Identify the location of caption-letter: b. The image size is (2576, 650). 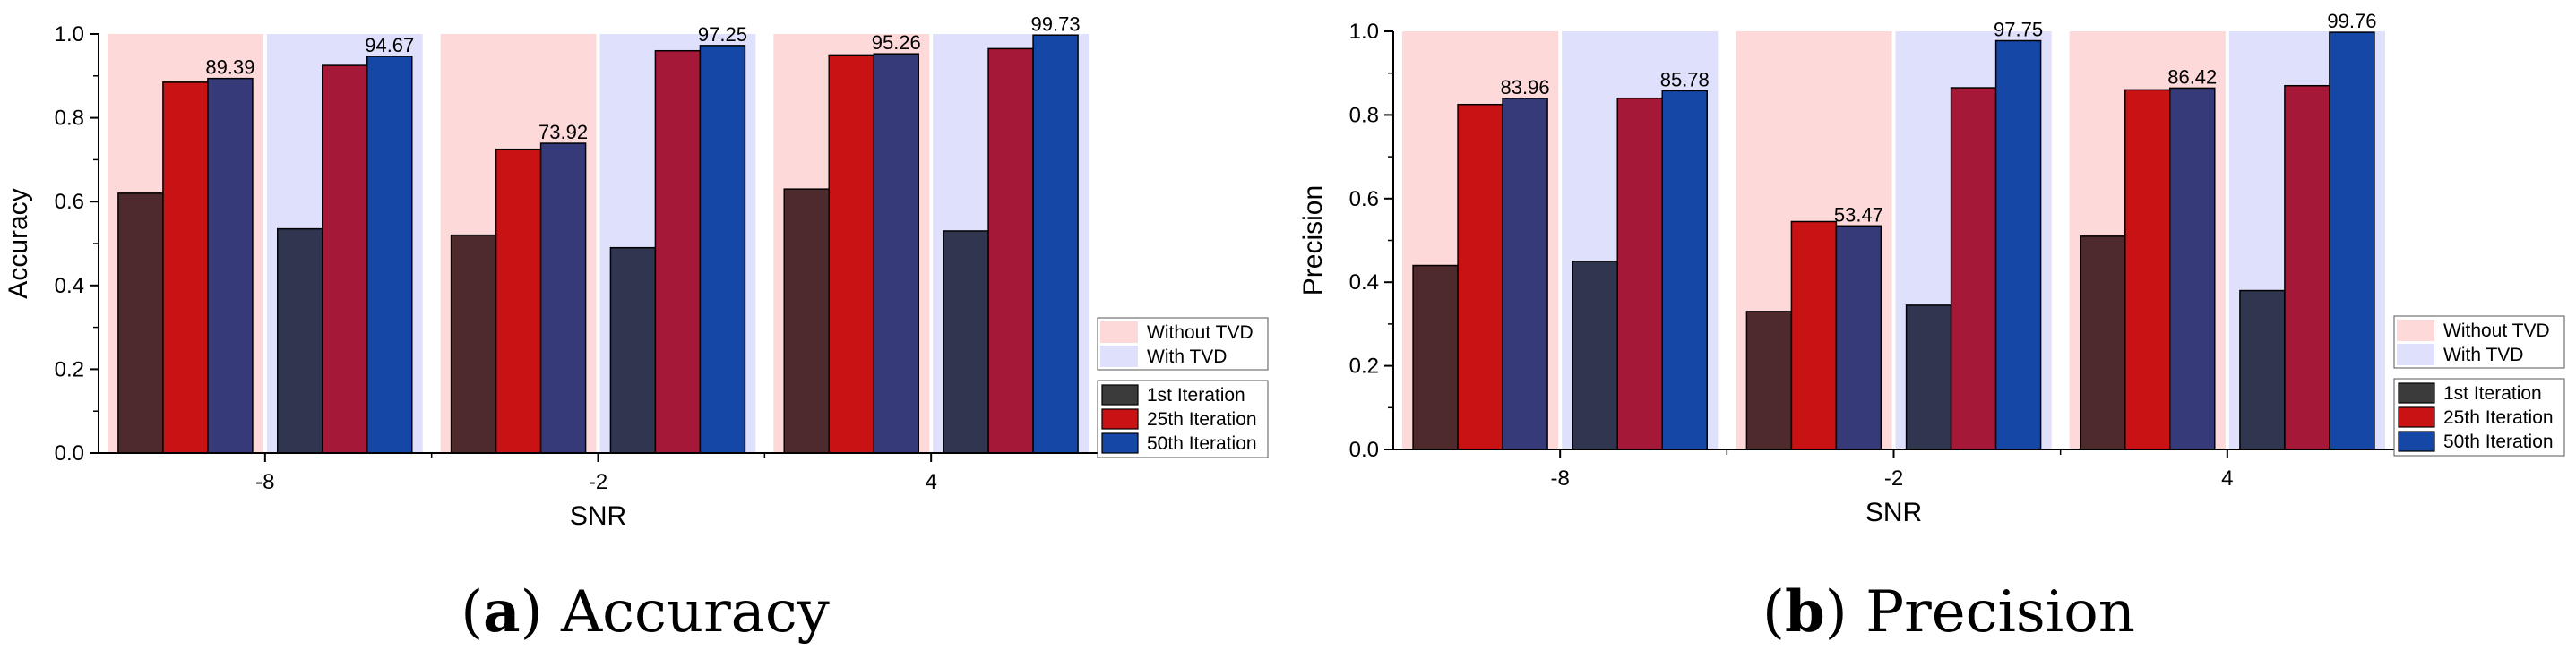
(1805, 612).